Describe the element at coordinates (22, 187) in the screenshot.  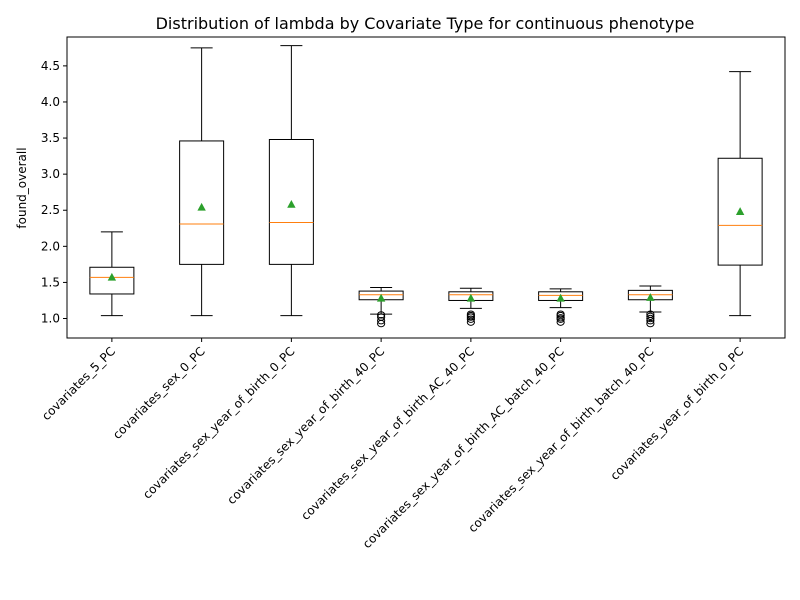
I see `y-axis-label: found_overall` at that location.